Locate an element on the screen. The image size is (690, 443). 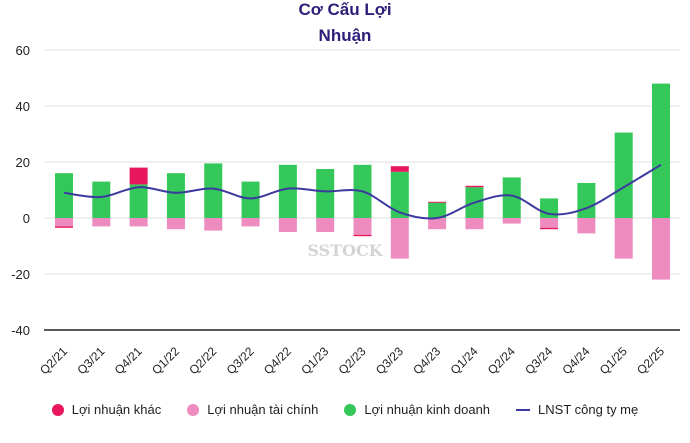
x-tick-label: Q1/24 is located at coordinates (464, 360).